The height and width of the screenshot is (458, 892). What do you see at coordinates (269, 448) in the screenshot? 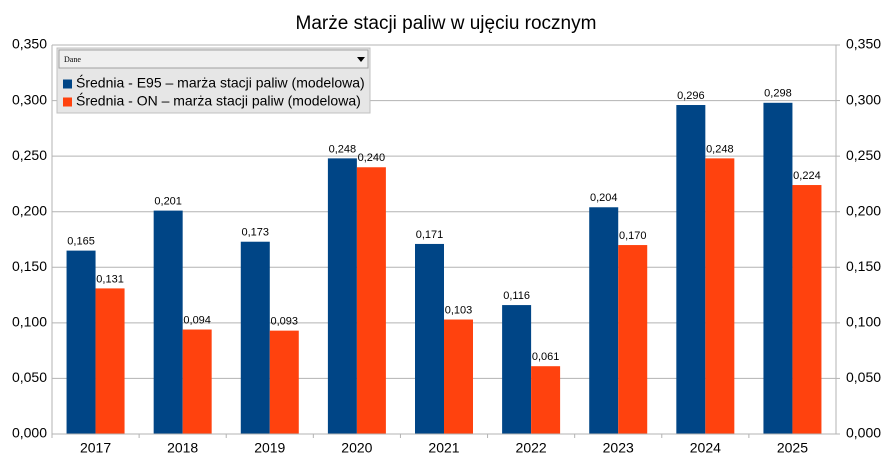
I see `x-tick-label: 2019` at bounding box center [269, 448].